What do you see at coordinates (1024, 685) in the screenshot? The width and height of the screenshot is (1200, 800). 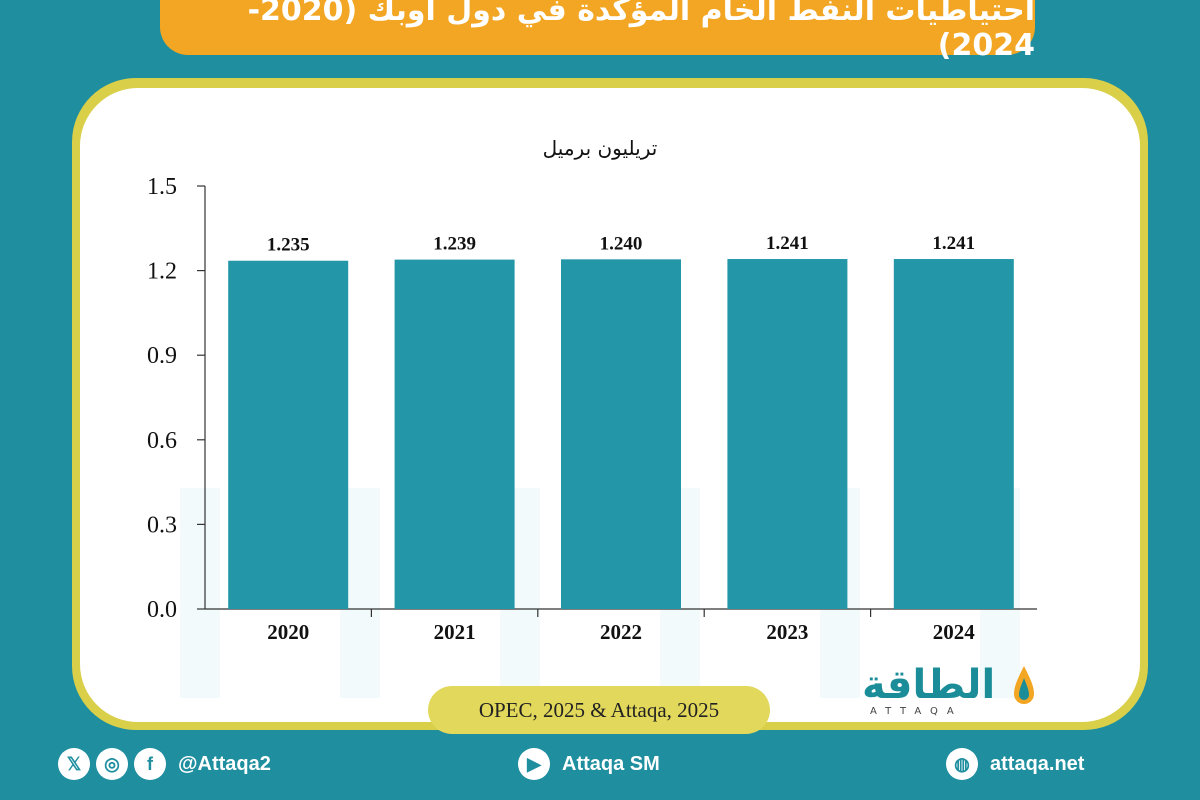 I see `oil-drop-icon` at bounding box center [1024, 685].